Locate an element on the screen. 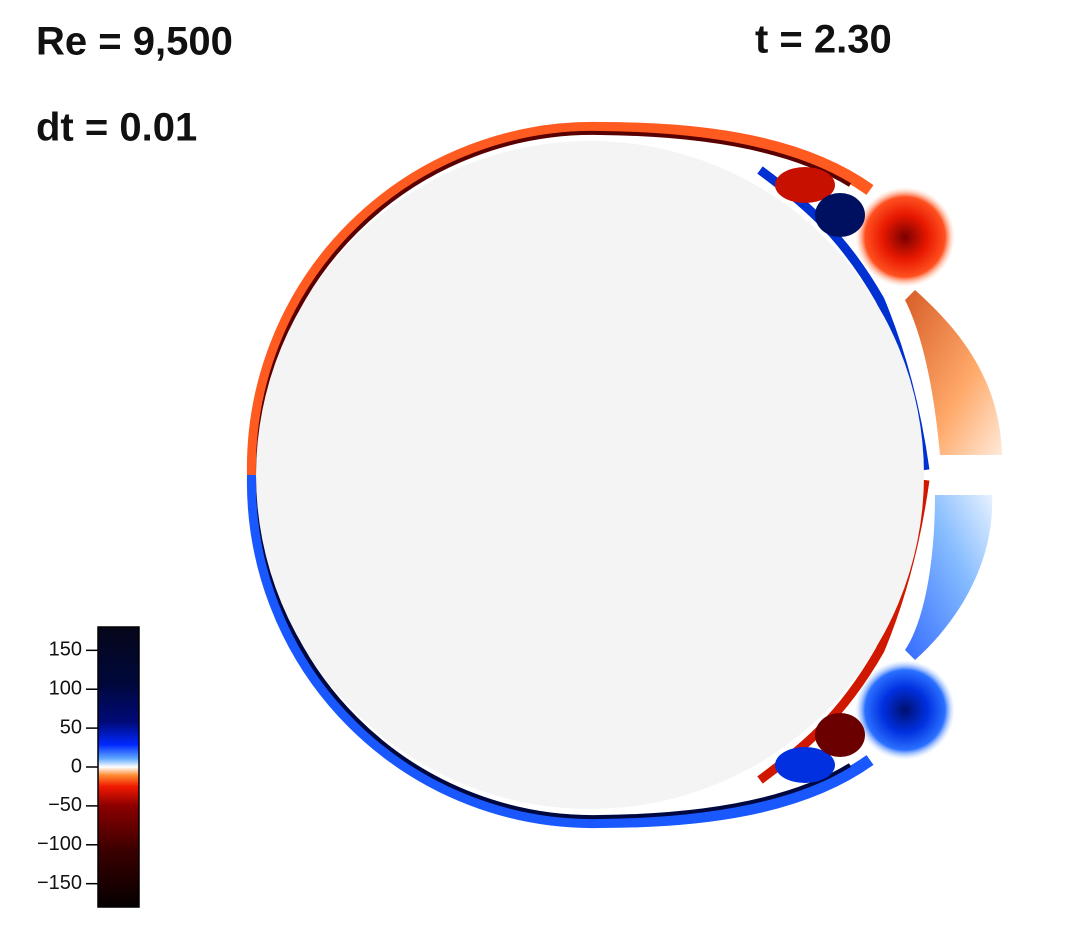 This screenshot has height=931, width=1088. wake-positive is located at coordinates (953, 372).